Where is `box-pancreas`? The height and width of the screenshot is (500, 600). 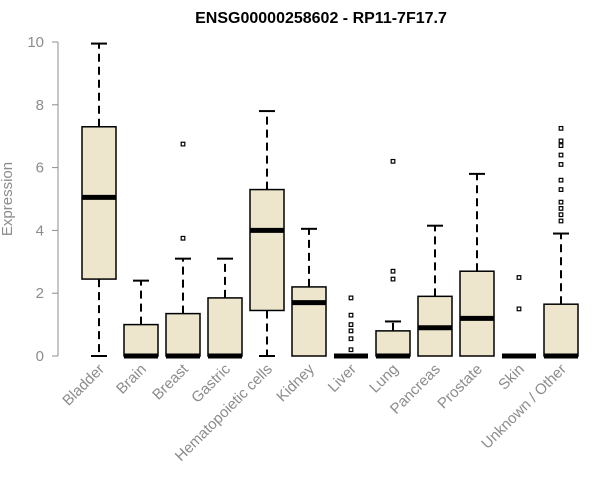
box-pancreas is located at coordinates (435, 290).